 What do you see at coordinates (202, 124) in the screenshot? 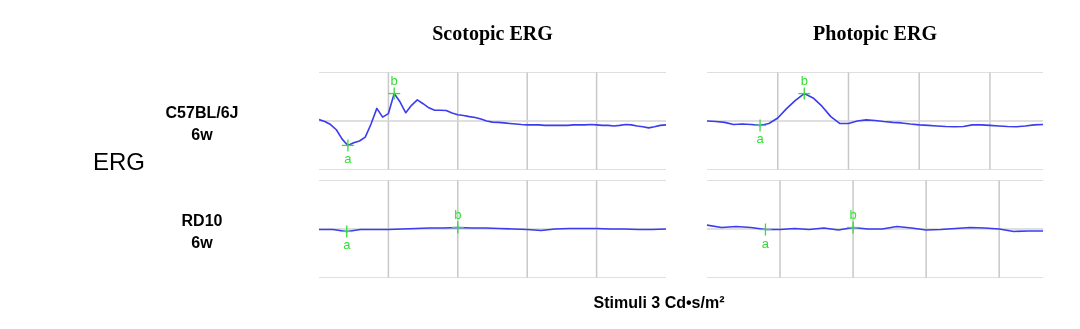
I see `y-axis-title: C57BL/6J 6w` at bounding box center [202, 124].